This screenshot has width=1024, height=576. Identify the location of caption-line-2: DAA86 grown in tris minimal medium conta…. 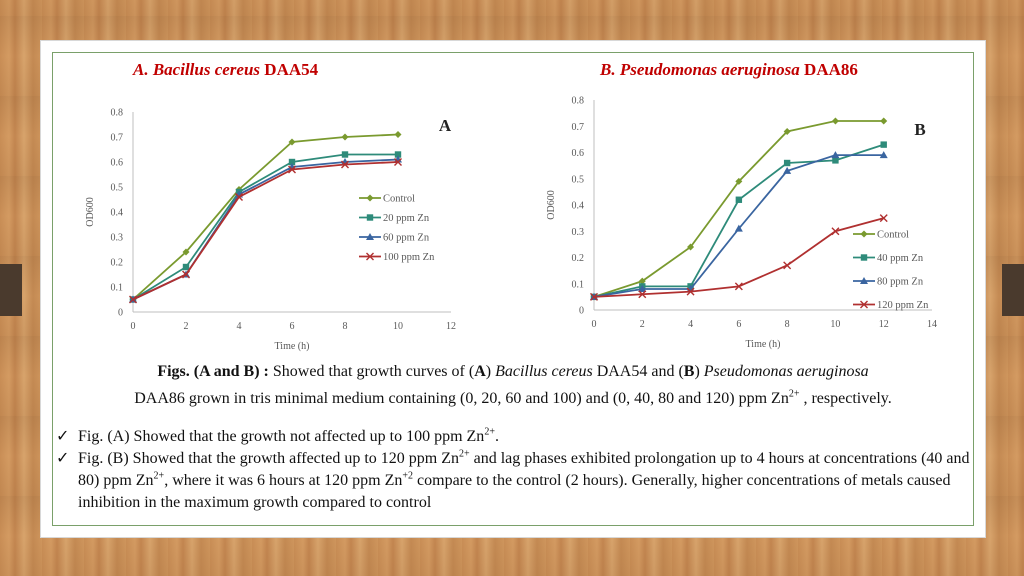
(513, 398).